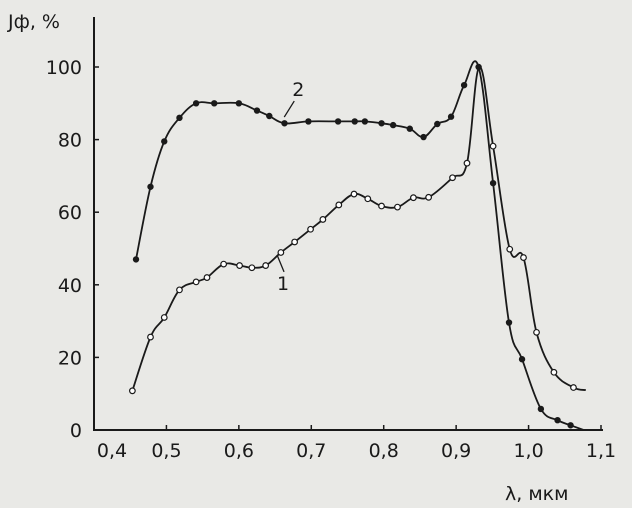 This screenshot has width=632, height=508. What do you see at coordinates (384, 451) in the screenshot?
I see `x-tick-label: 0,8` at bounding box center [384, 451].